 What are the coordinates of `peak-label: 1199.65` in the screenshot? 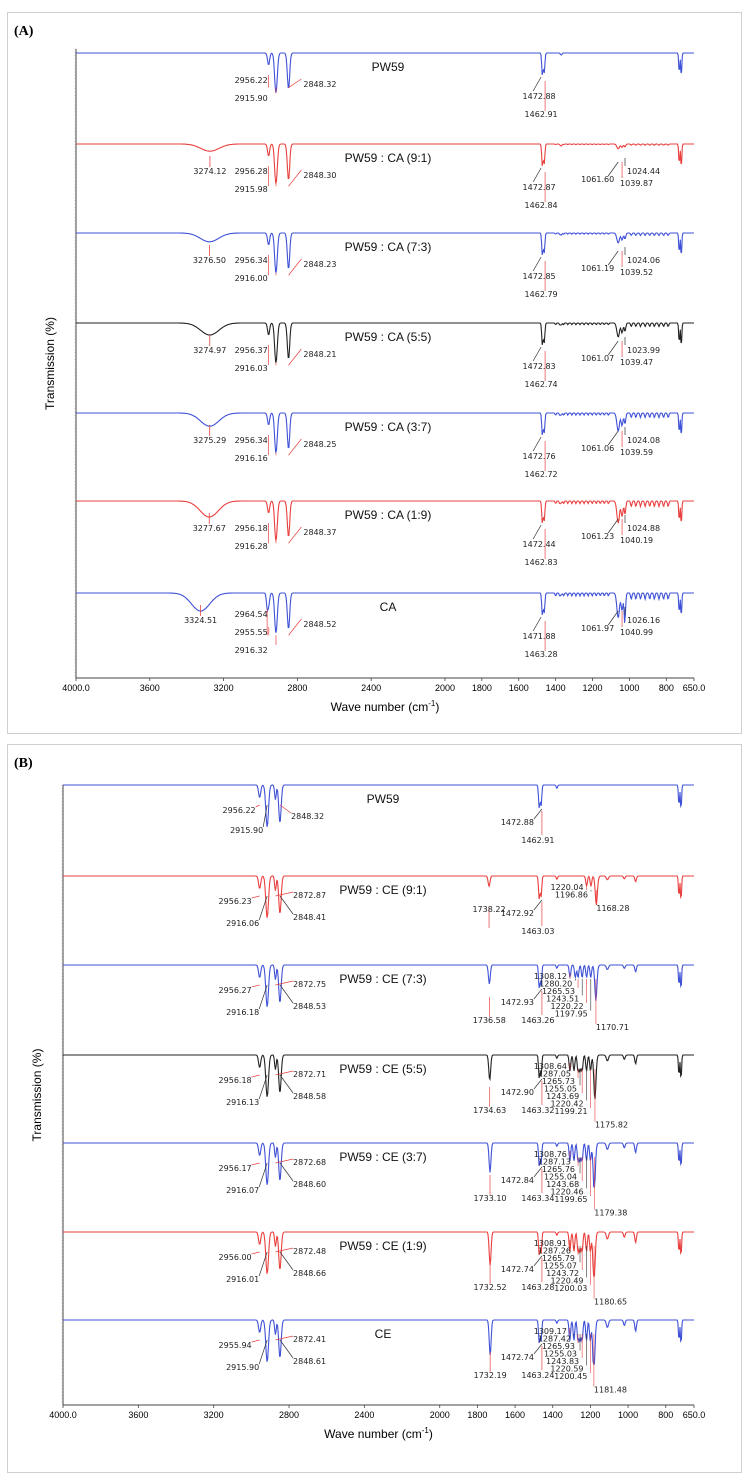 It's located at (570, 1199).